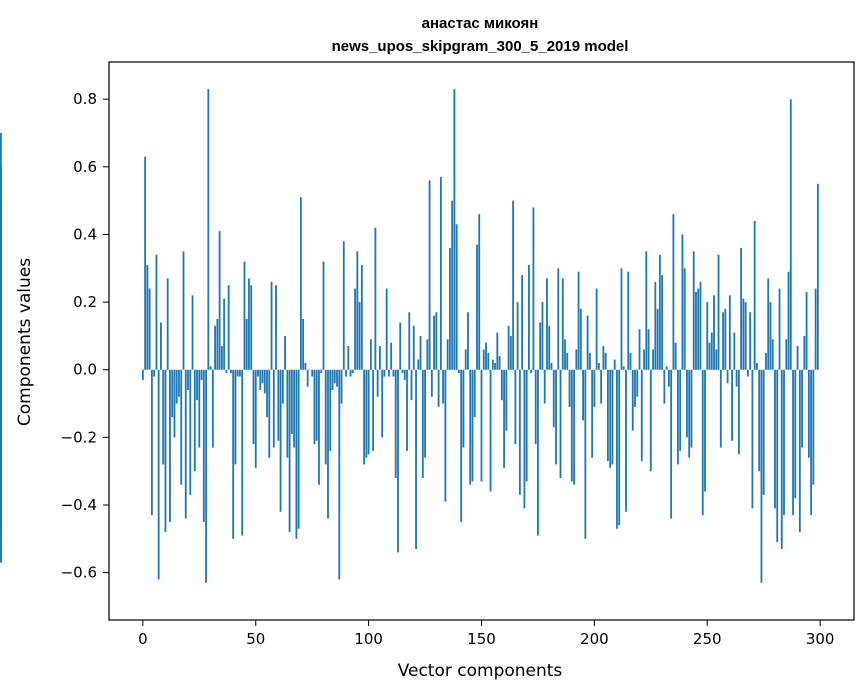 This screenshot has height=696, width=867. What do you see at coordinates (594, 639) in the screenshot?
I see `x-tick-label: 200` at bounding box center [594, 639].